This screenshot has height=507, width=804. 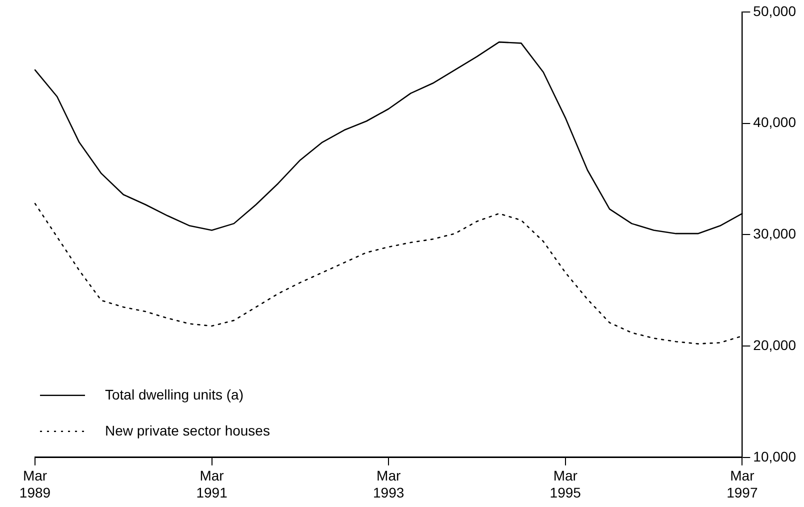 What do you see at coordinates (212, 484) in the screenshot?
I see `x-tick-label: Mar 1991` at bounding box center [212, 484].